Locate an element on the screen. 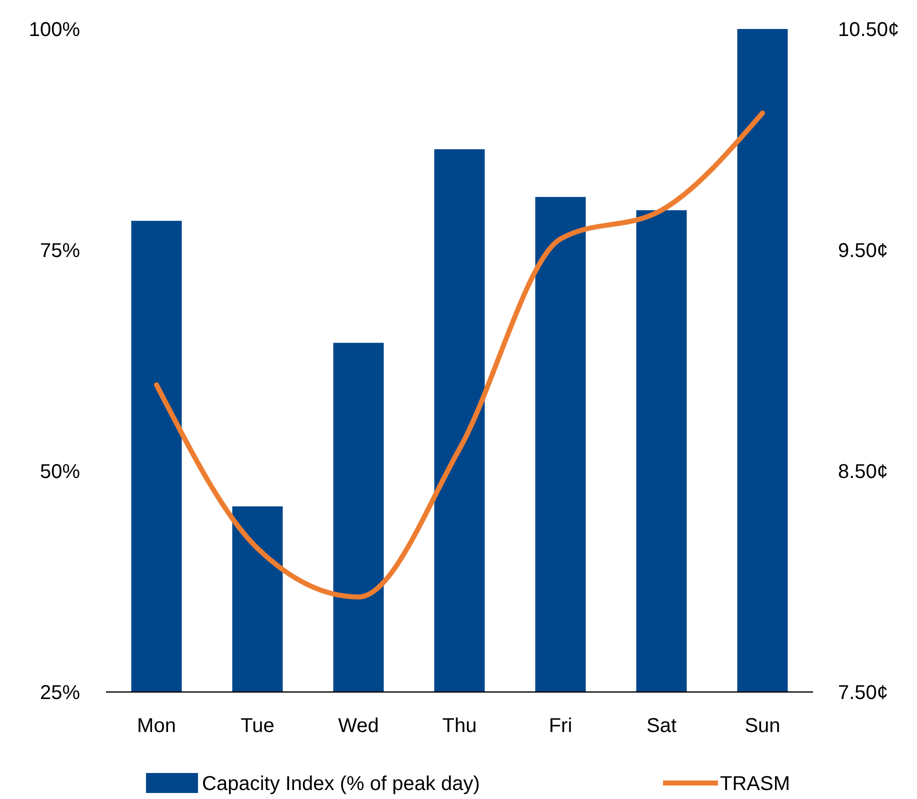 The width and height of the screenshot is (917, 799). x-tick-label: Sat is located at coordinates (661, 726).